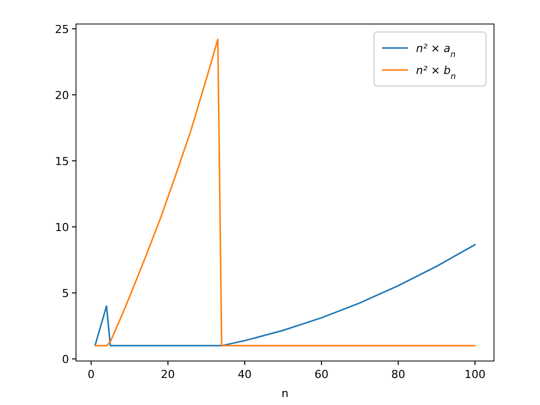  Describe the element at coordinates (245, 374) in the screenshot. I see `x-tick-label: 40` at that location.